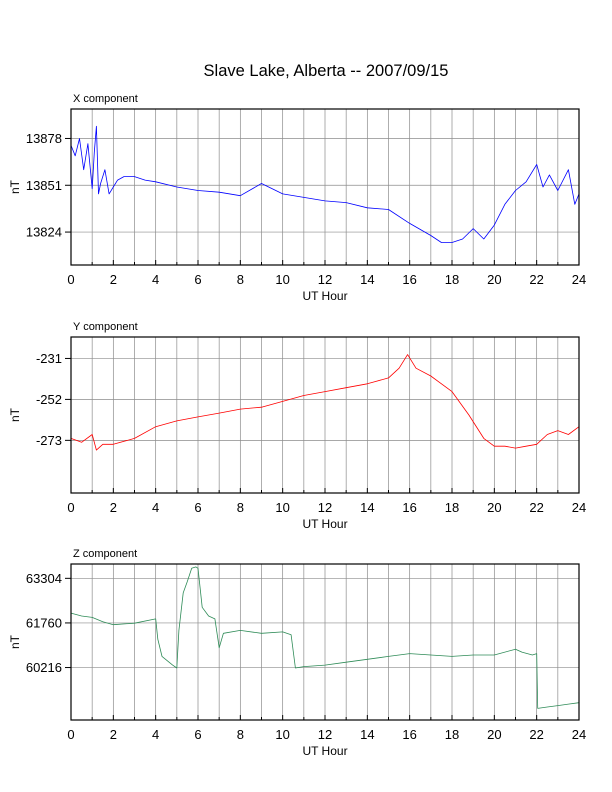 Image resolution: width=612 pixels, height=792 pixels. What do you see at coordinates (49, 399) in the screenshot?
I see `y-tick-label: -252` at bounding box center [49, 399].